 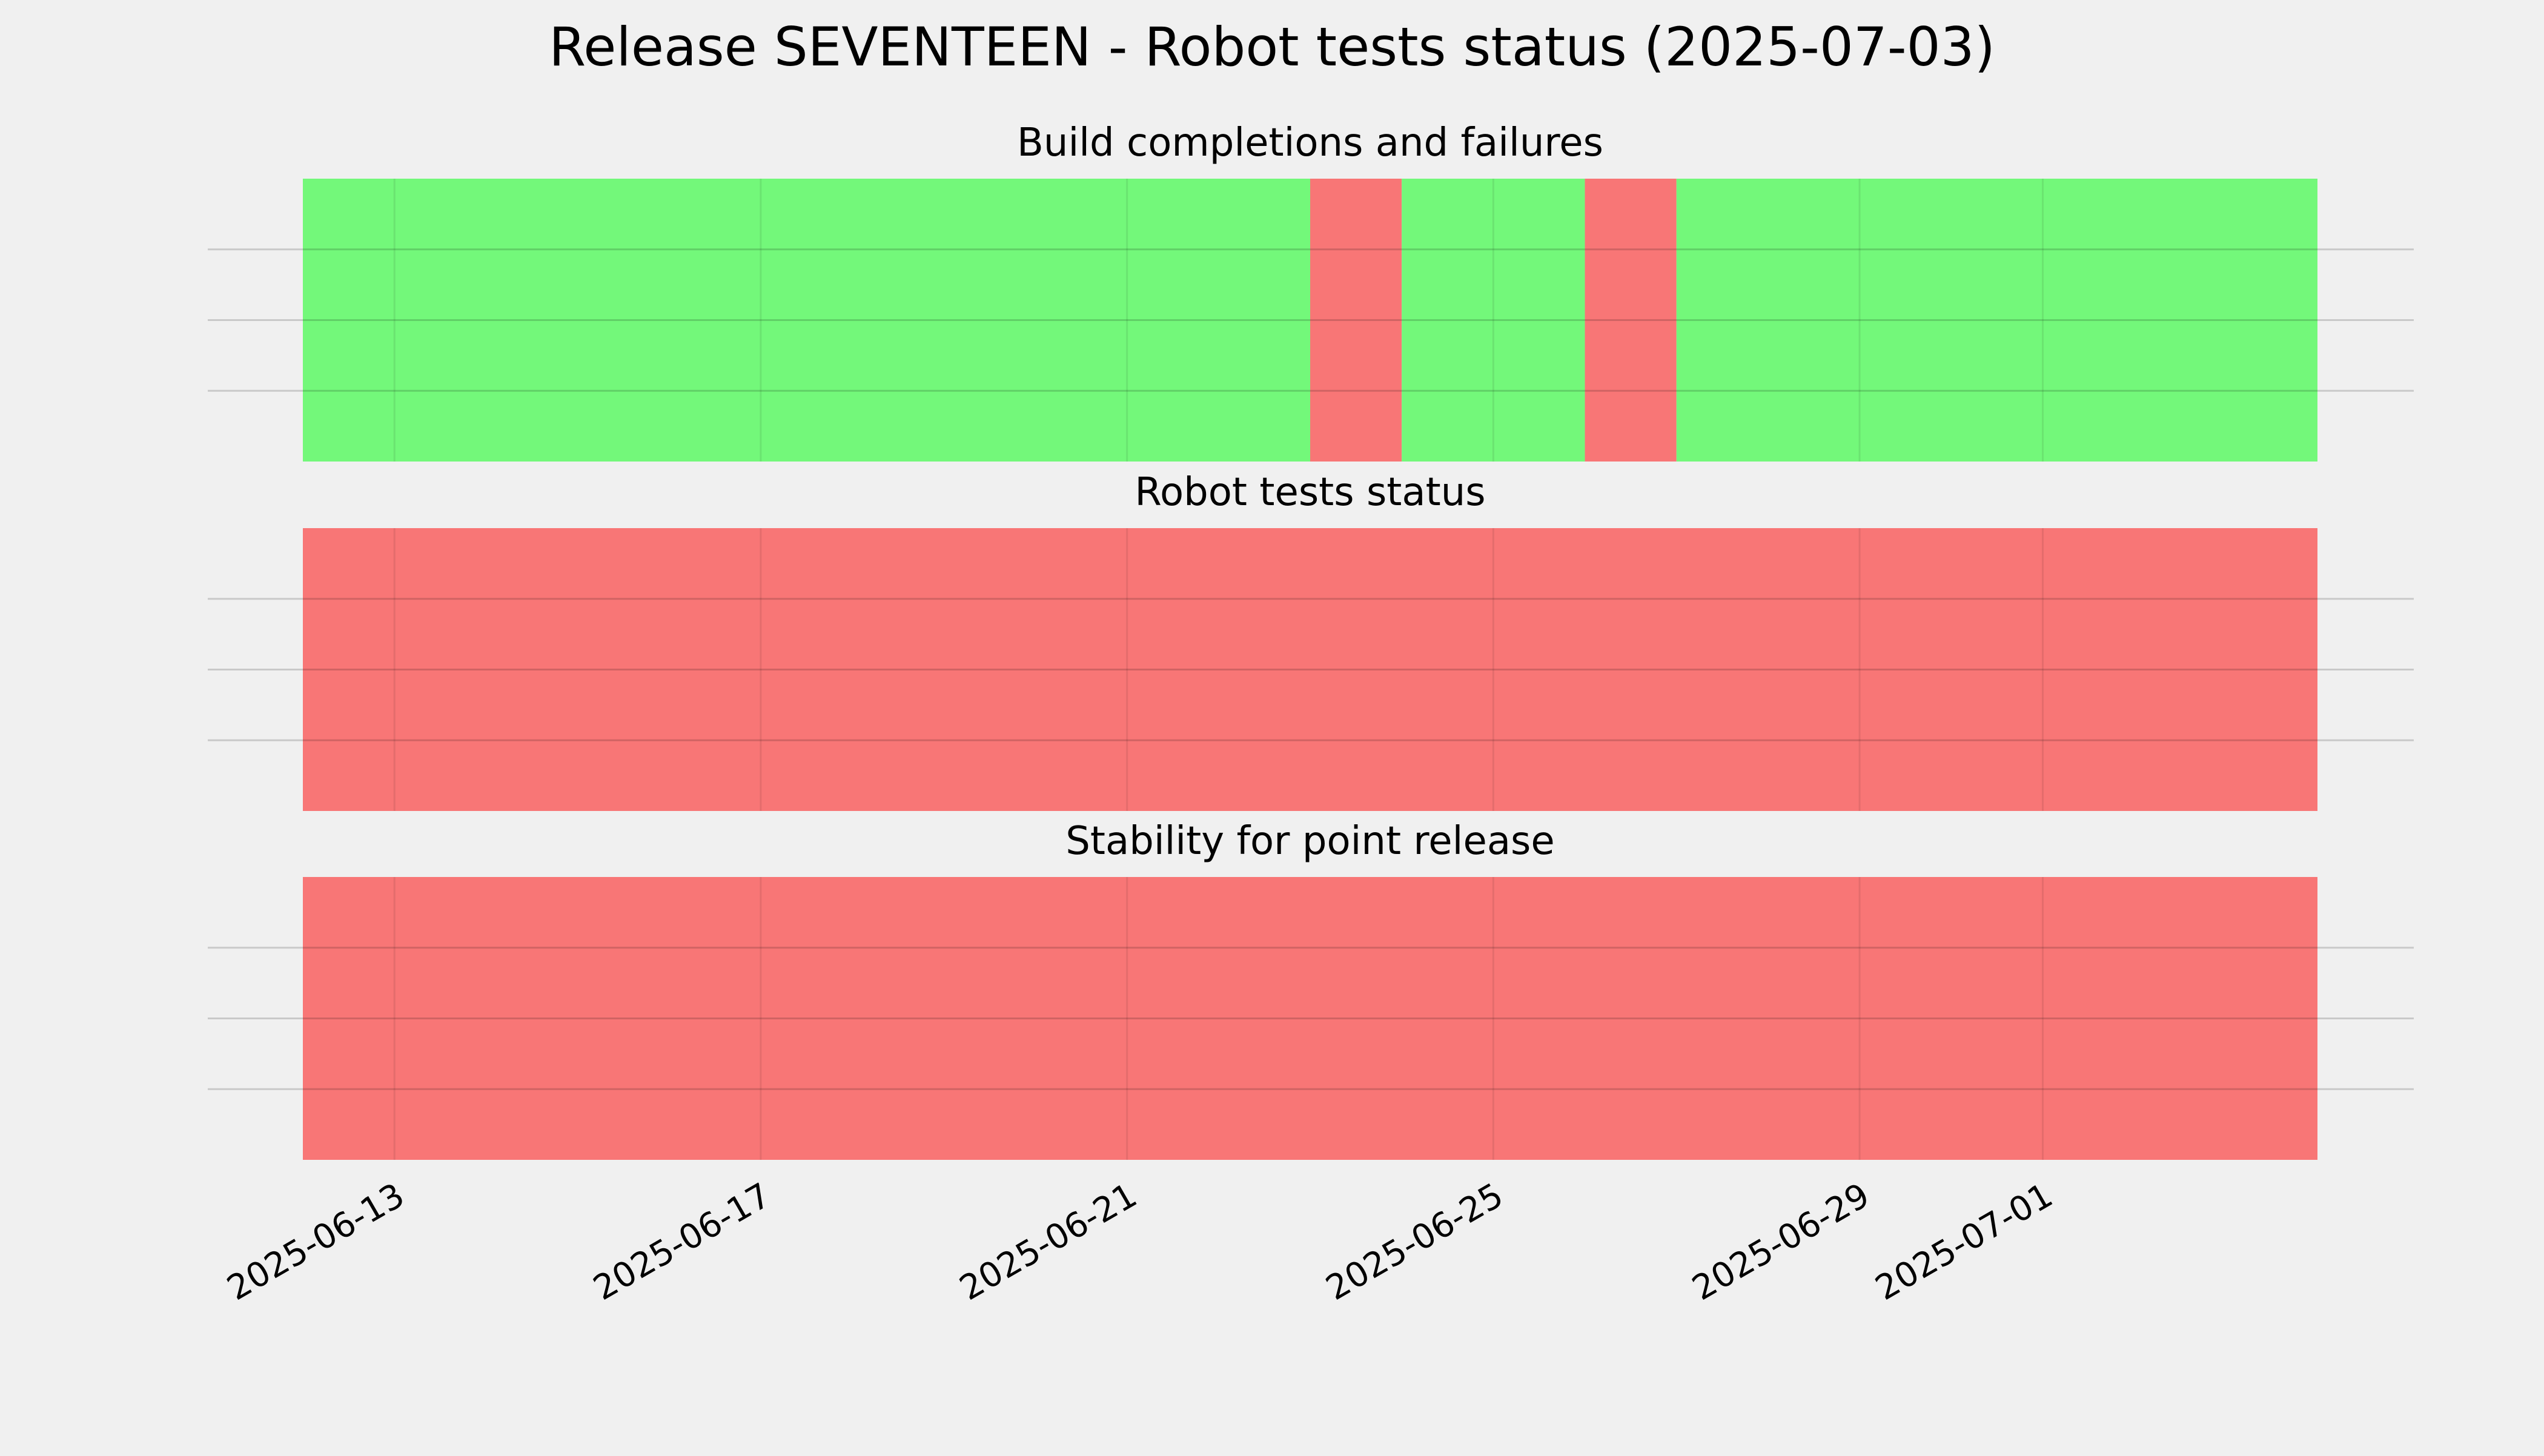 What do you see at coordinates (1964, 1242) in the screenshot?
I see `x-tick-label: 2025-07-01` at bounding box center [1964, 1242].